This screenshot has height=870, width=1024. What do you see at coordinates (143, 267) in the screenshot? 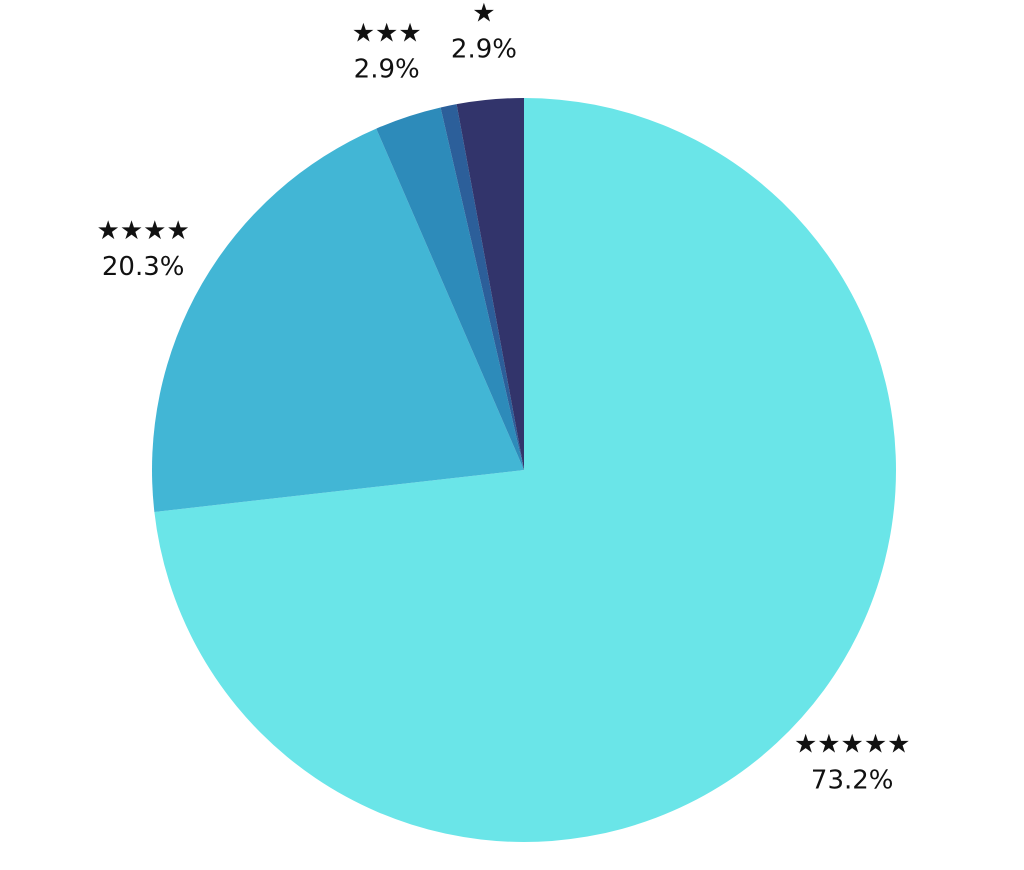
I see `slice-value-label: 20.3%` at bounding box center [143, 267].